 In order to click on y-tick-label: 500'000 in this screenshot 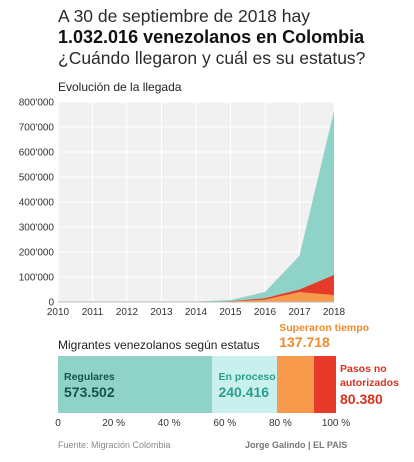, I will do `click(37, 178)`.